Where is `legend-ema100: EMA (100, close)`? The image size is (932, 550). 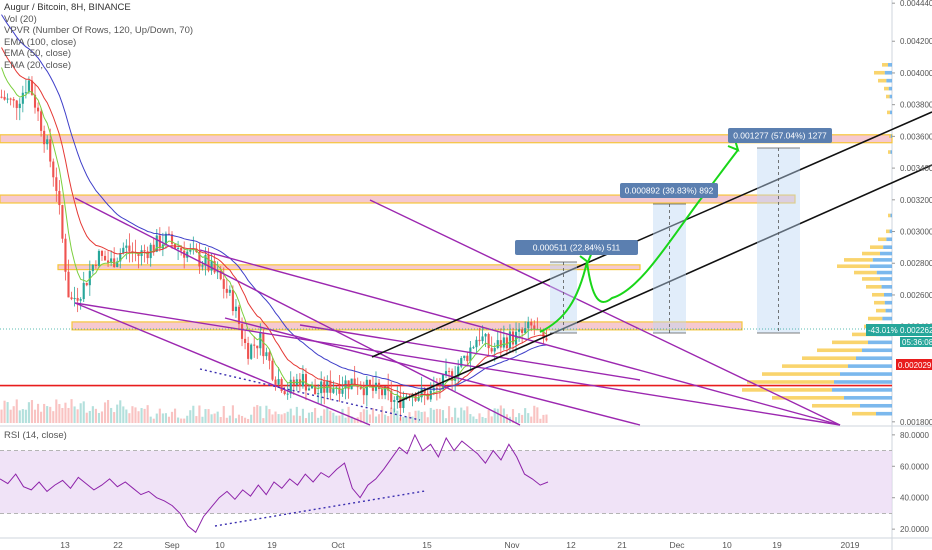
legend-ema100: EMA (100, close) is located at coordinates (40, 42).